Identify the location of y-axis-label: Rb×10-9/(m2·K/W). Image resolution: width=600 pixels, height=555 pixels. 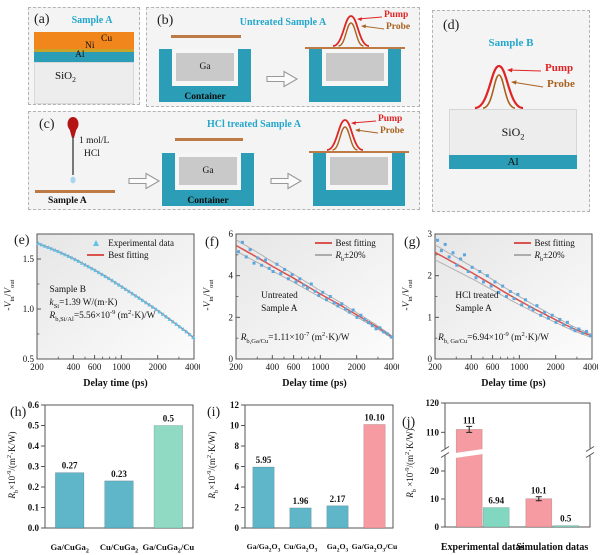
(213, 464).